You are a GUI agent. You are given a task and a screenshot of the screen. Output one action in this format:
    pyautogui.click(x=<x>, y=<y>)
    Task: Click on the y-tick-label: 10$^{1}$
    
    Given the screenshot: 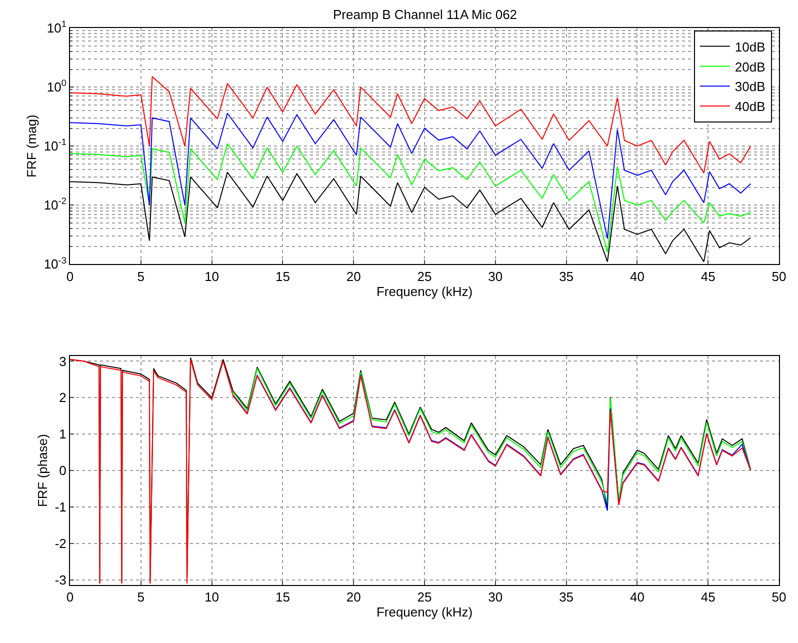 What is the action you would take?
    pyautogui.click(x=56, y=27)
    